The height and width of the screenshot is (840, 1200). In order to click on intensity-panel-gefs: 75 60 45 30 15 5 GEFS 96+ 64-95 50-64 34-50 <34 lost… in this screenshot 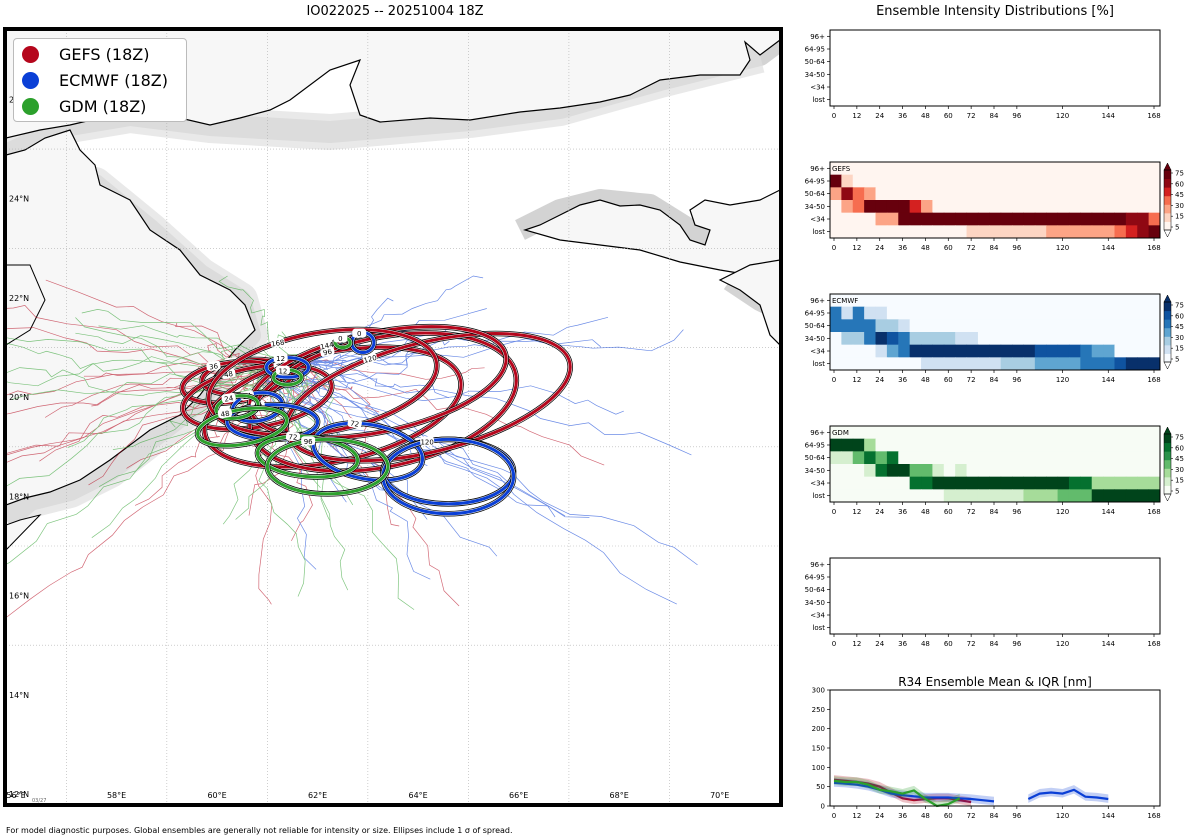, I will do `click(994, 206)`.